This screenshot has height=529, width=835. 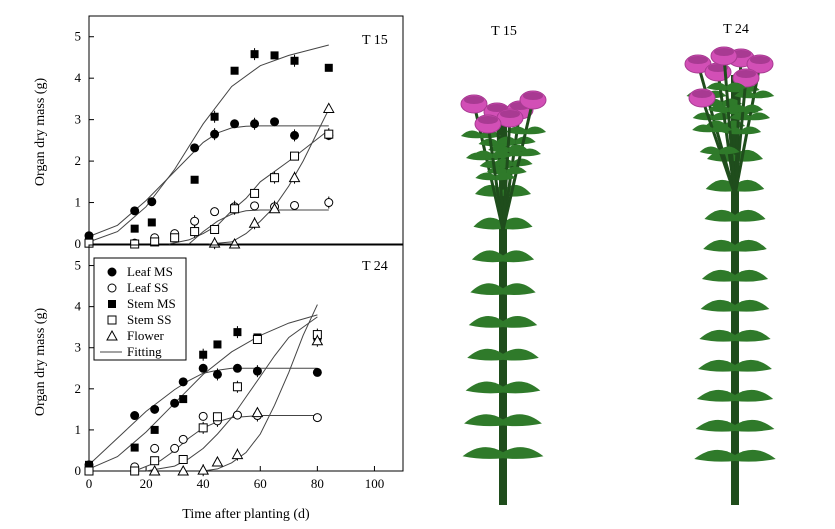 I want to click on y-tick-label: 0, so click(x=78, y=470).